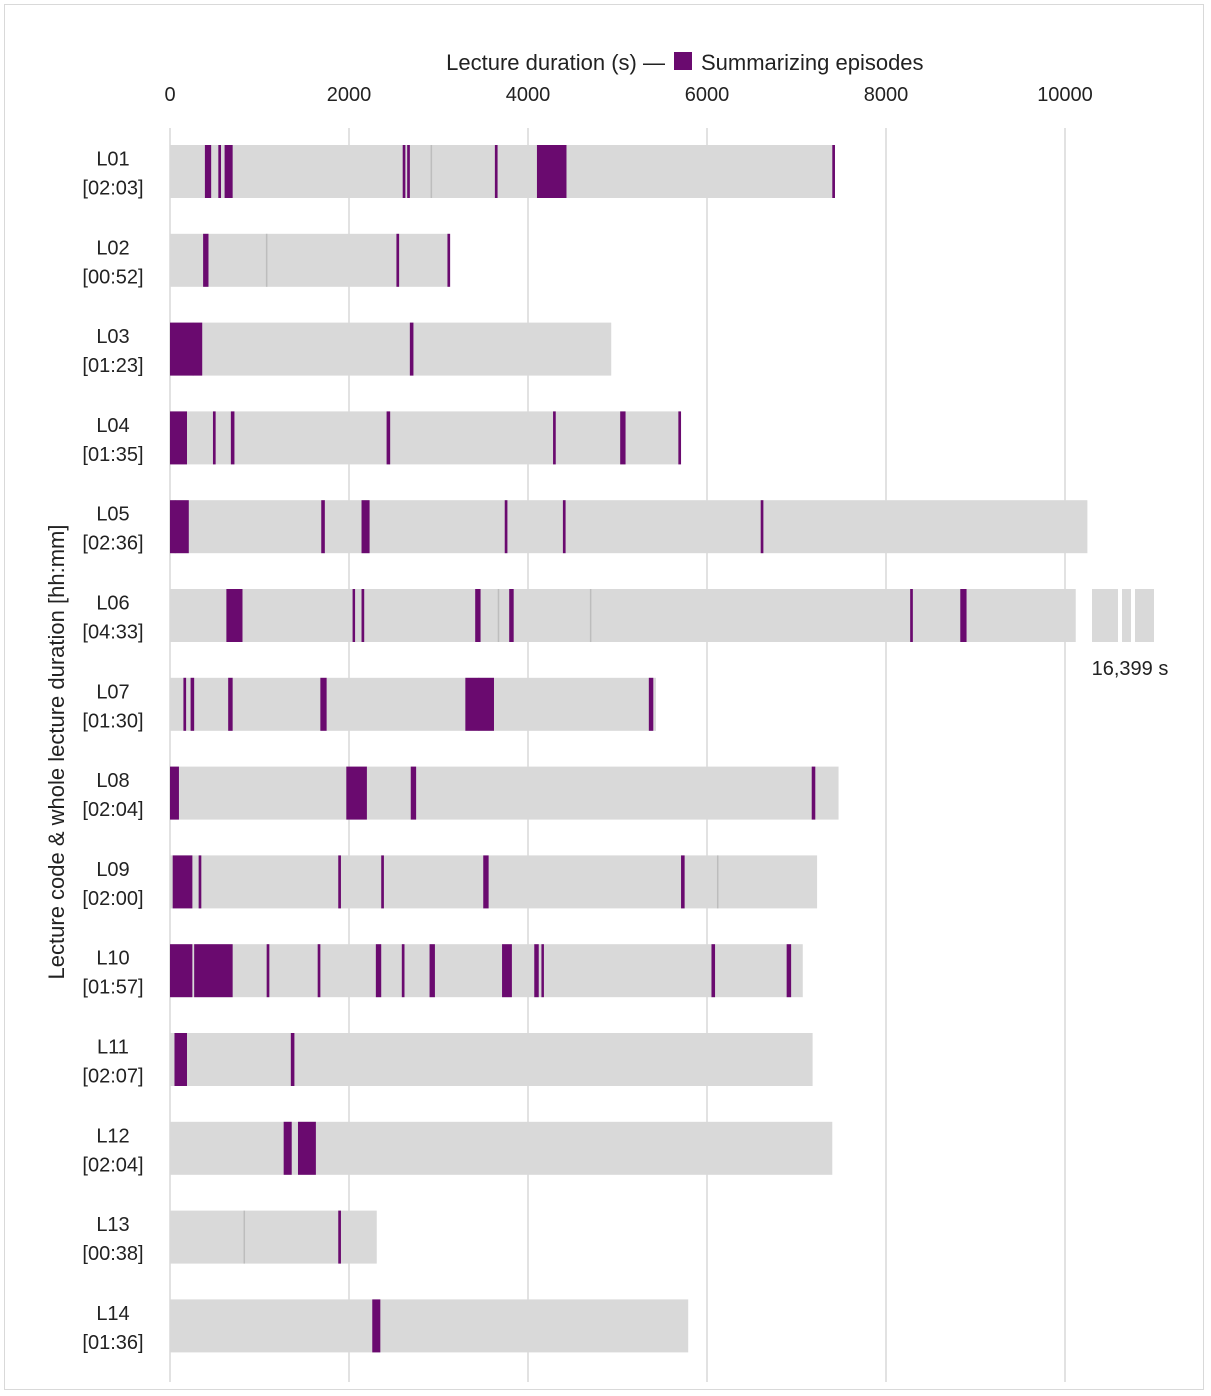  What do you see at coordinates (555, 62) in the screenshot?
I see `chart-title: Lecture duration (s) —` at bounding box center [555, 62].